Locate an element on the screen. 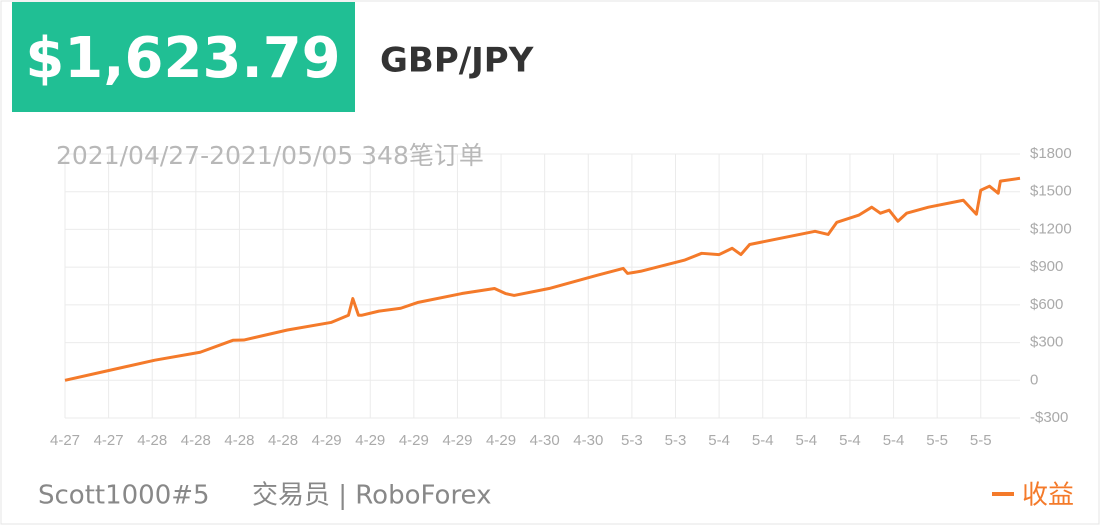  y-tick-label: $600 is located at coordinates (1046, 304).